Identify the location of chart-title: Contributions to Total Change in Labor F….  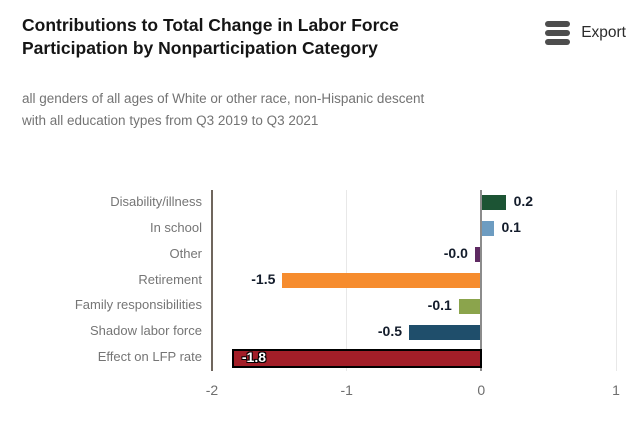
(210, 37).